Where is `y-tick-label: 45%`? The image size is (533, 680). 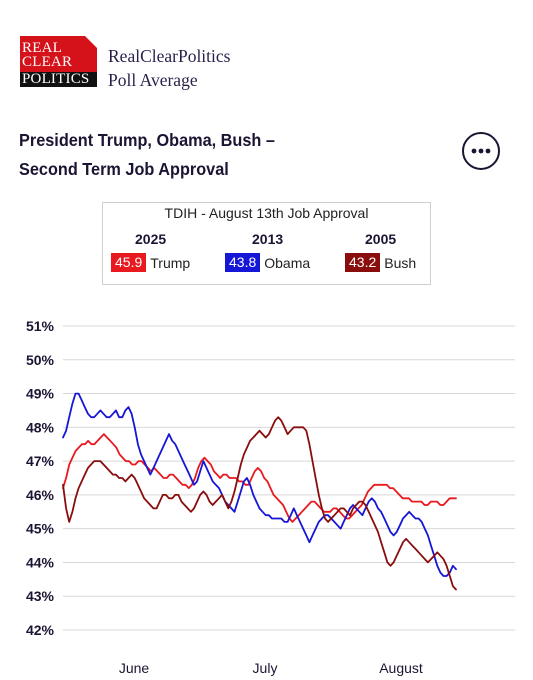
y-tick-label: 45% is located at coordinates (40, 529).